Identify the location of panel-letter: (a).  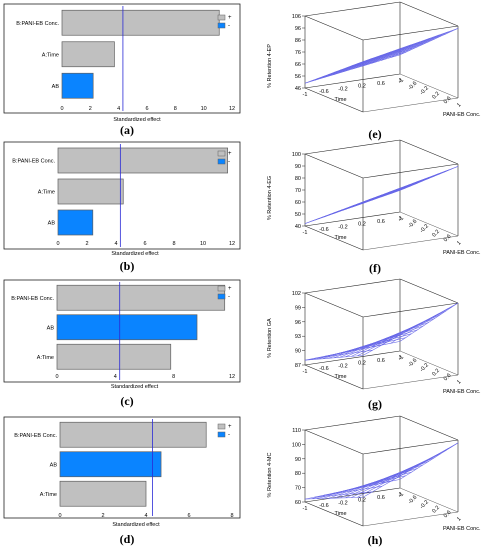
(127, 130).